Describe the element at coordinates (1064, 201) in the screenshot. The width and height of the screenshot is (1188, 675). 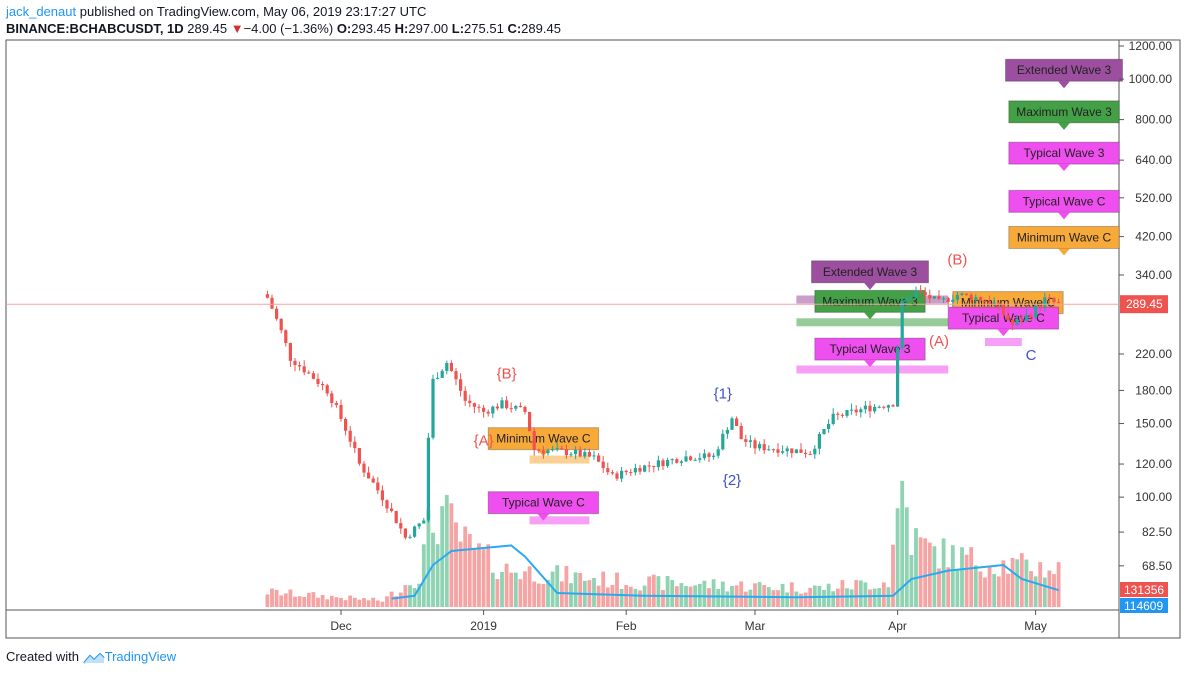
I see `target-label-3-text: Typical Wave C` at that location.